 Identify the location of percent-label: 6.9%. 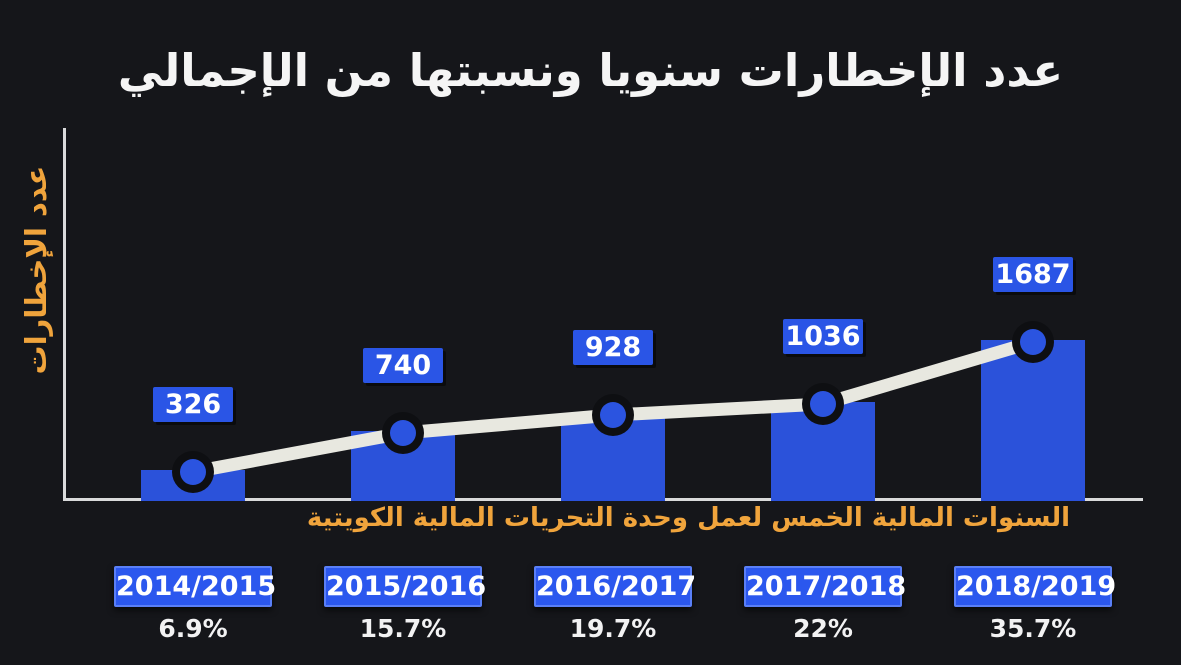
(193, 628).